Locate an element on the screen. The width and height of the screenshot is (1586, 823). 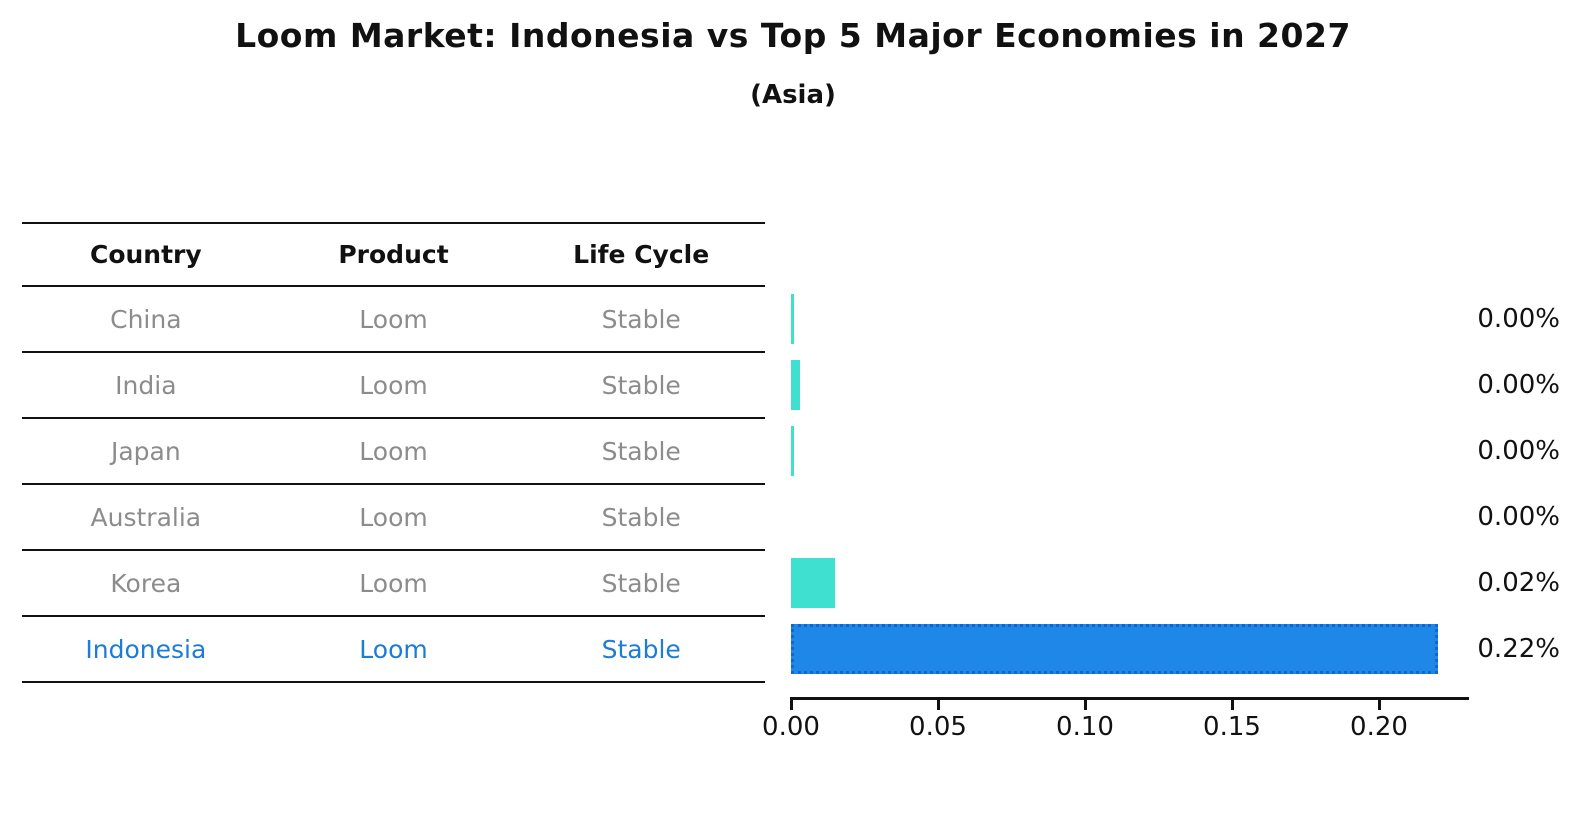
column-header-country: Country is located at coordinates (145, 254).